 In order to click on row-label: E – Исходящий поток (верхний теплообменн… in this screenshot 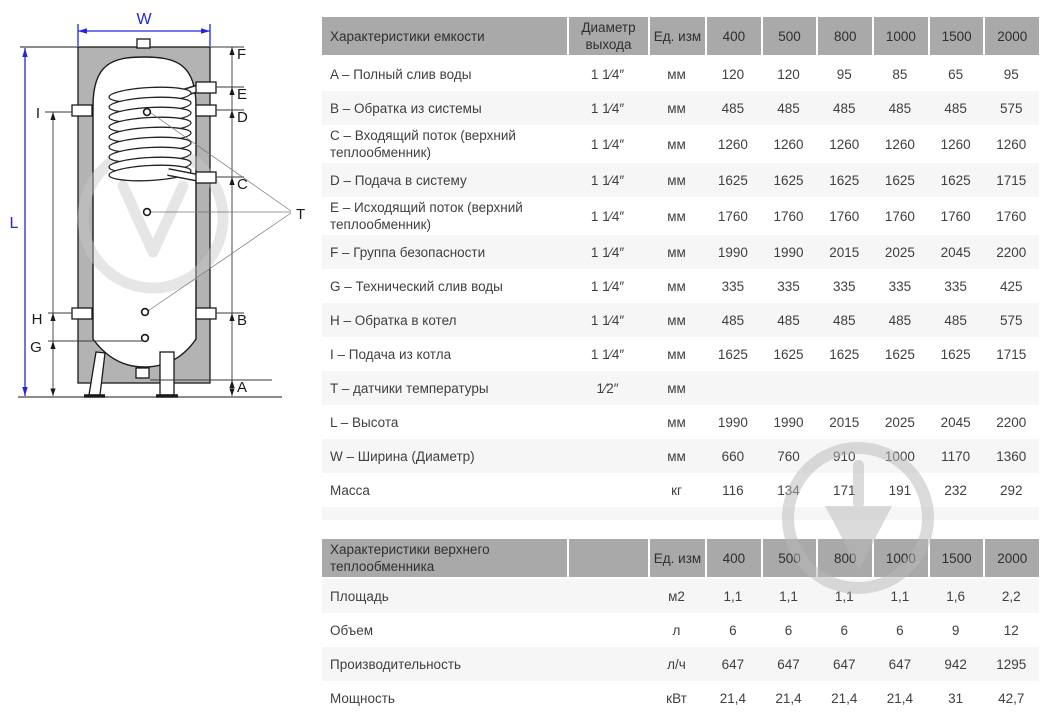, I will do `click(426, 216)`.